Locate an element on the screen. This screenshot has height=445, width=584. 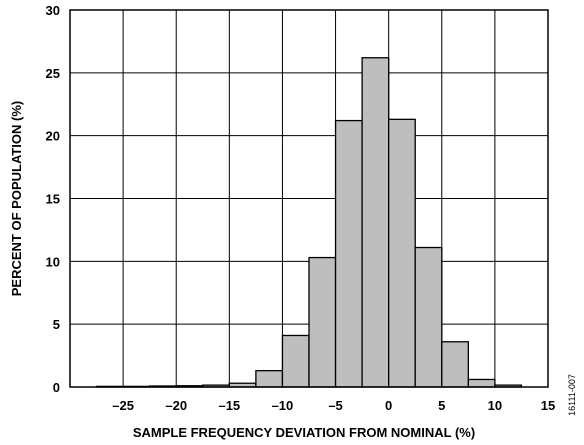
y-tick-labels: 0 5 10 15 20 25 30 is located at coordinates (53, 199).